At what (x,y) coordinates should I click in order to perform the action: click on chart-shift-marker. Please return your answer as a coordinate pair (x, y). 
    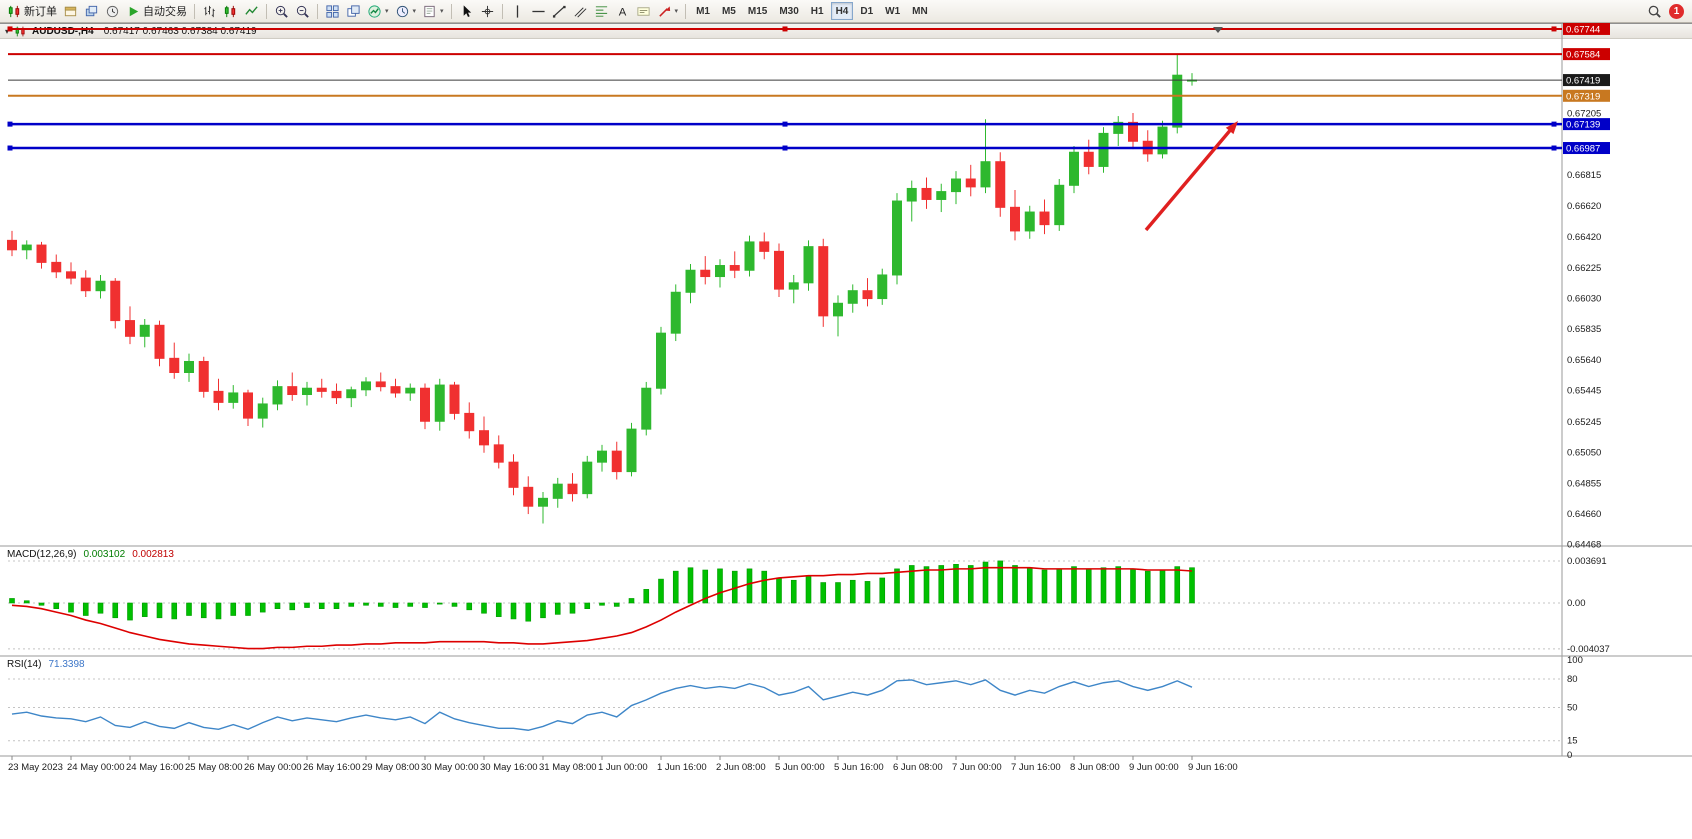
    Looking at the image, I should click on (1218, 30).